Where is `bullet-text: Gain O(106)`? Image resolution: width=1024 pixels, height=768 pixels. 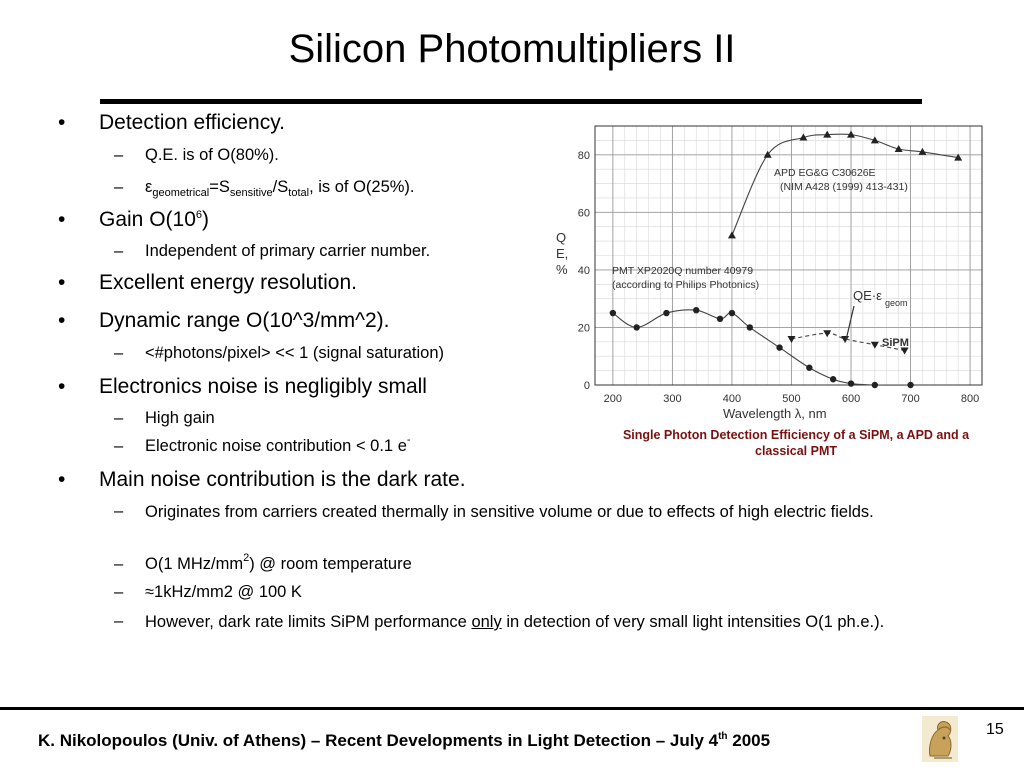 bullet-text: Gain O(106) is located at coordinates (154, 219).